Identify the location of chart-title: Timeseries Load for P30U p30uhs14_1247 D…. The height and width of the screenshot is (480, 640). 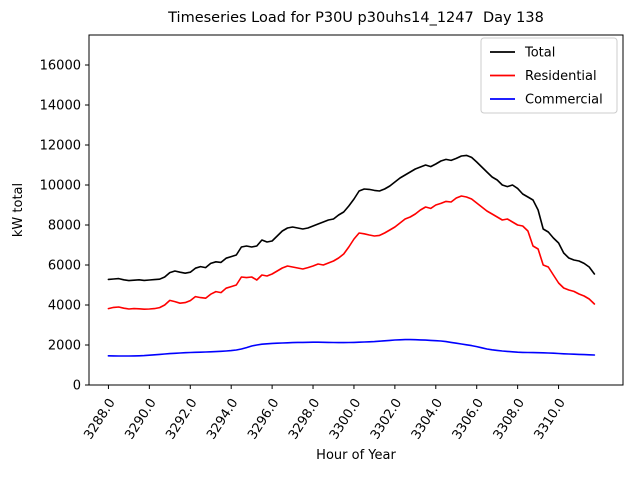
(355, 18).